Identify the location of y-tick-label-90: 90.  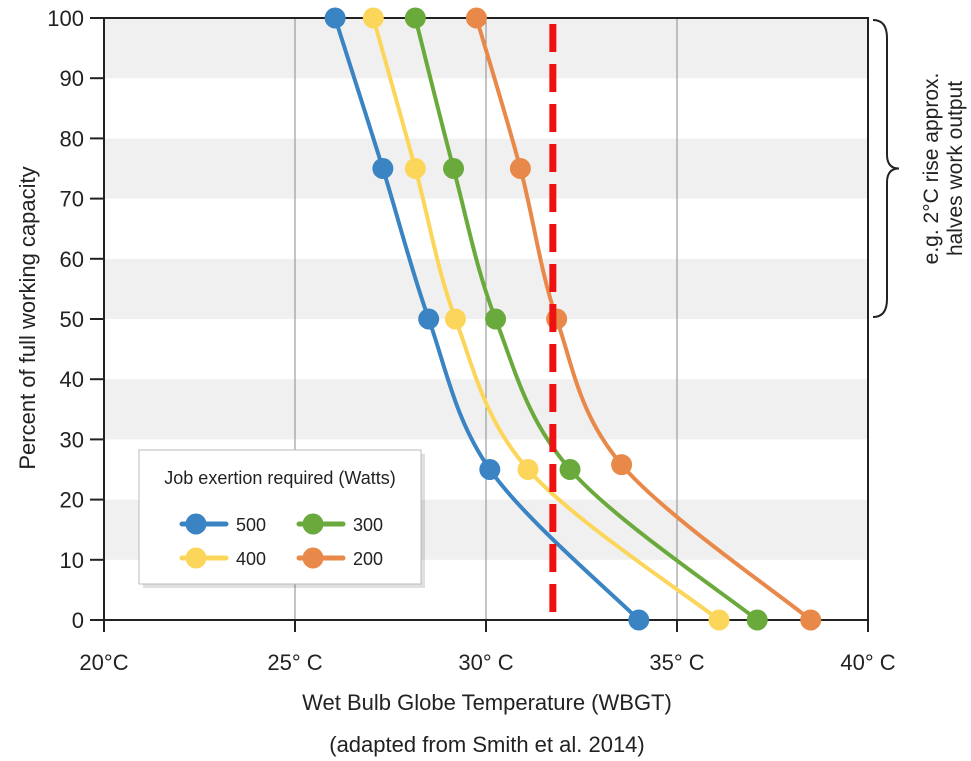
(72, 78).